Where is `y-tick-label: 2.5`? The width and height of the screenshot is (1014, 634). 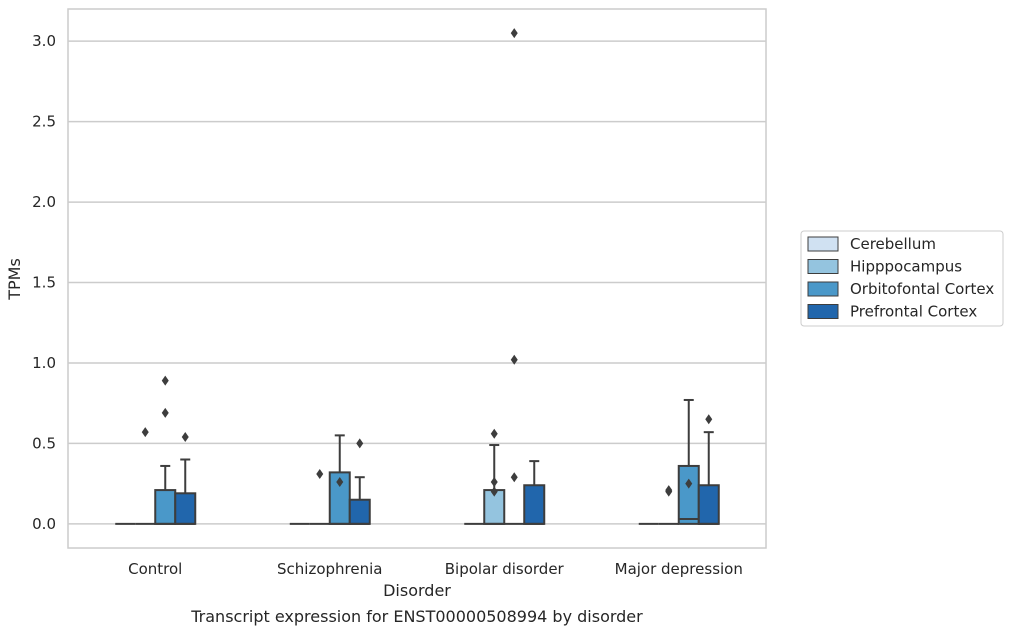
y-tick-label: 2.5 is located at coordinates (44, 122).